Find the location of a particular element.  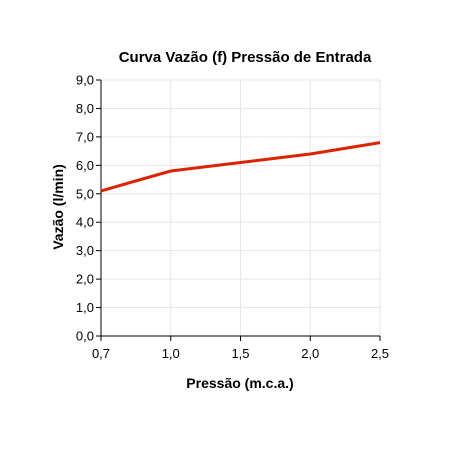

y-tick-label: 9,0 is located at coordinates (85, 80).